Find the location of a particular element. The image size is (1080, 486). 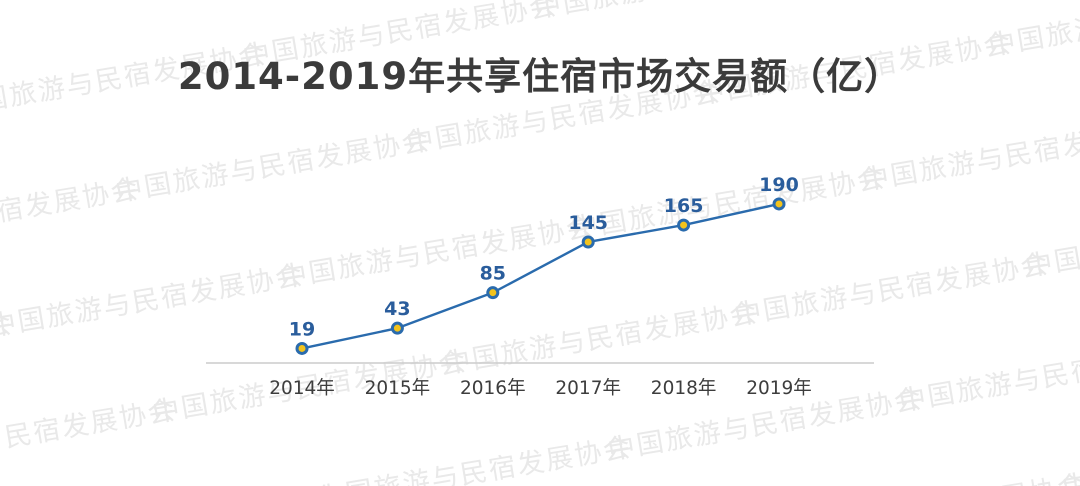

x-tick-label: 2016年 is located at coordinates (493, 388).